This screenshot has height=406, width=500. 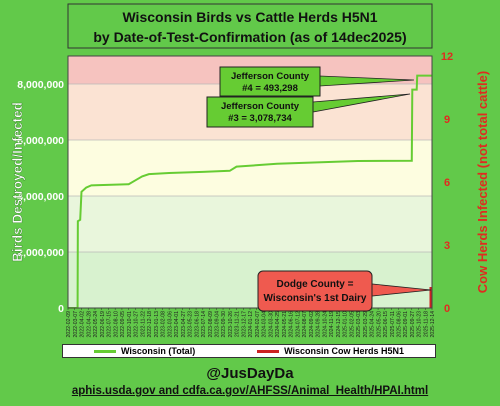 What do you see at coordinates (40, 85) in the screenshot?
I see `y-left-tick-label: 8,000,000` at bounding box center [40, 85].